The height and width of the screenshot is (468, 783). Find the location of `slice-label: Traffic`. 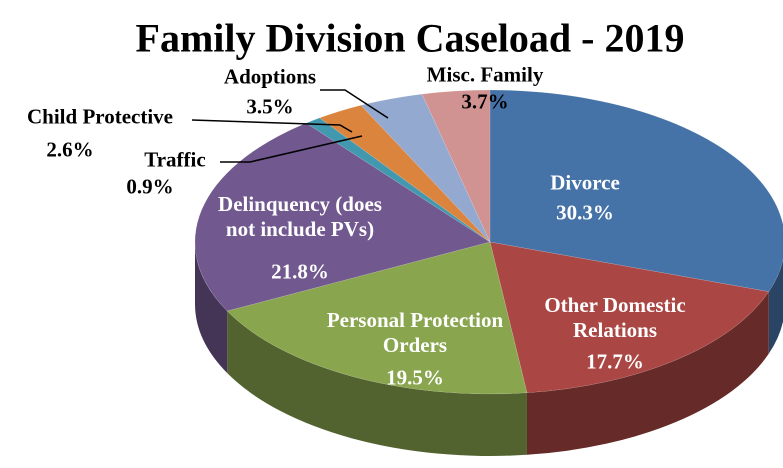

slice-label: Traffic is located at coordinates (175, 159).